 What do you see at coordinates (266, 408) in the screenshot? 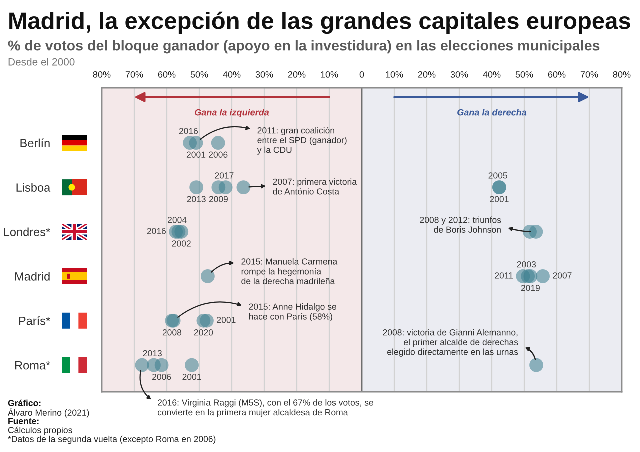
I see `annotation: 2016: Virginia Raggi (M5S), con el 67% de los votos, se convierte en la primera mujer alcaldesa de Roma` at bounding box center [266, 408].